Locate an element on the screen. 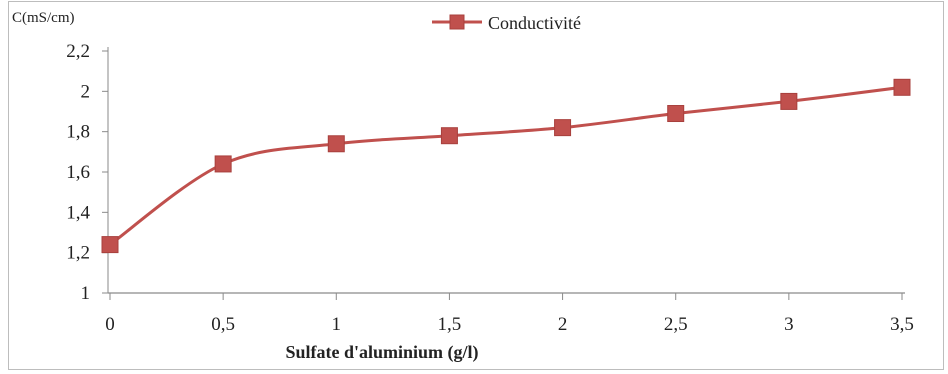 This screenshot has height=374, width=948. legend: Conductivité is located at coordinates (506, 23).